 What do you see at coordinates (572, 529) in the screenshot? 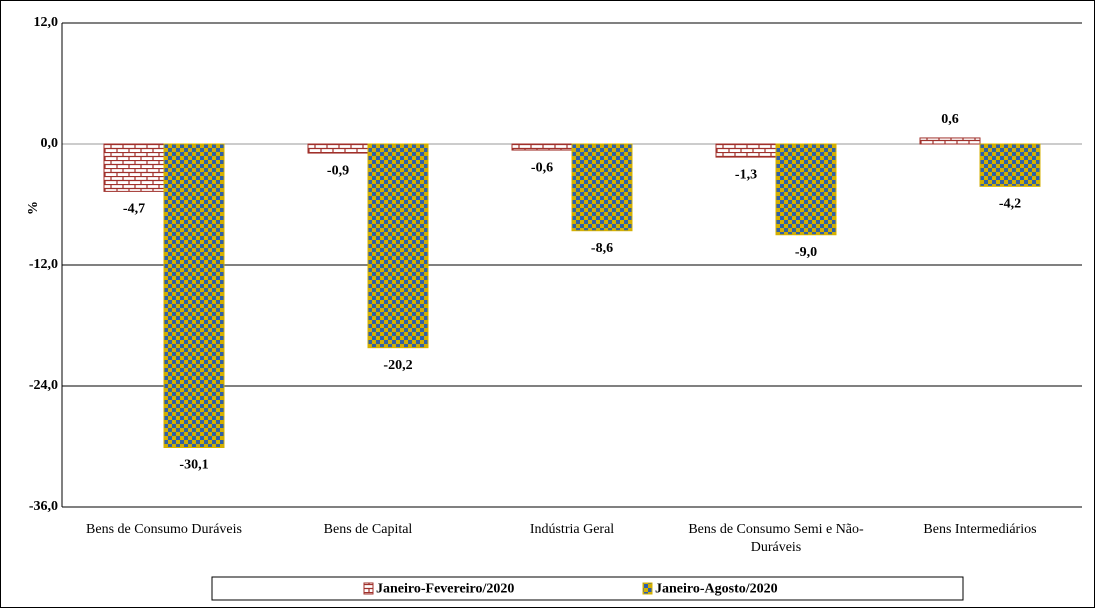
I see `x-tick-label: Indústria Geral` at bounding box center [572, 529].